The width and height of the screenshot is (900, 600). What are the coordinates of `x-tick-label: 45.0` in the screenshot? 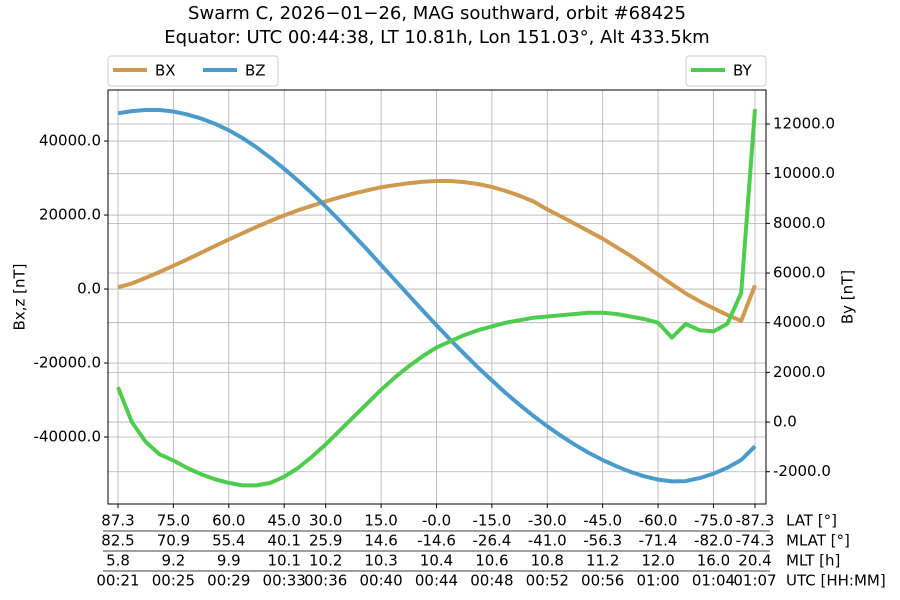 It's located at (283, 521).